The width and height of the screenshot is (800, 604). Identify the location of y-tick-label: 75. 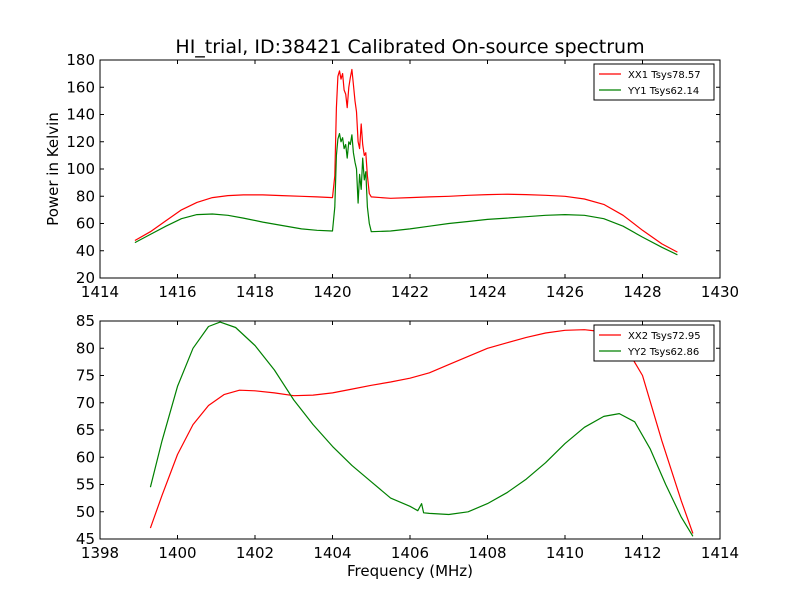
(85, 376).